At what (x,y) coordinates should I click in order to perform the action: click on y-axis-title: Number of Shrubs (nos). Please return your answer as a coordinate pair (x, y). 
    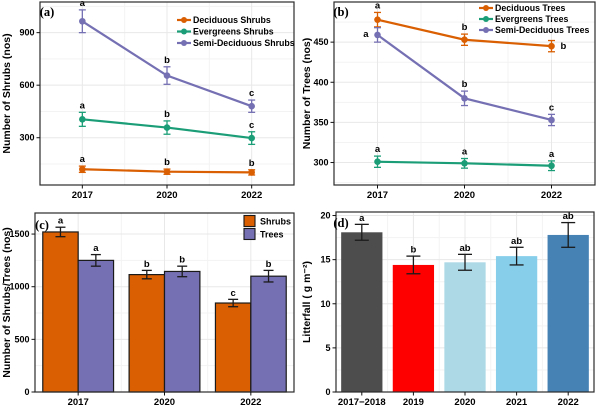
    Looking at the image, I should click on (7, 93).